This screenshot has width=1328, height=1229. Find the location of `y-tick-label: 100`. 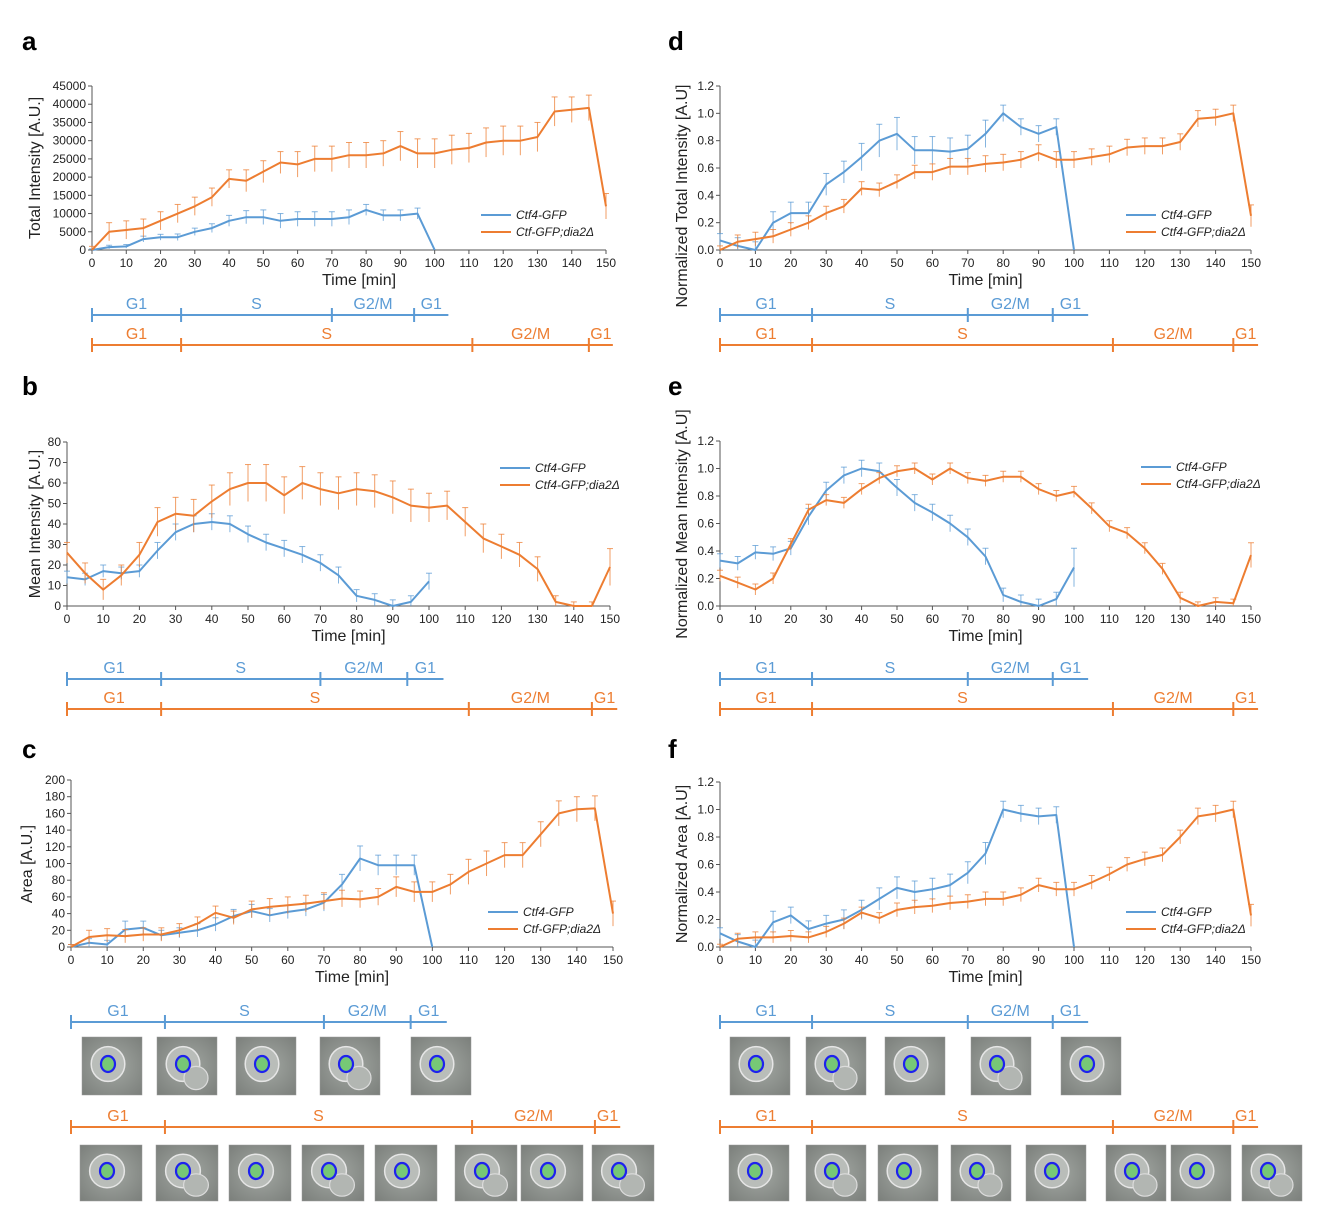

y-tick-label: 100 is located at coordinates (55, 864).